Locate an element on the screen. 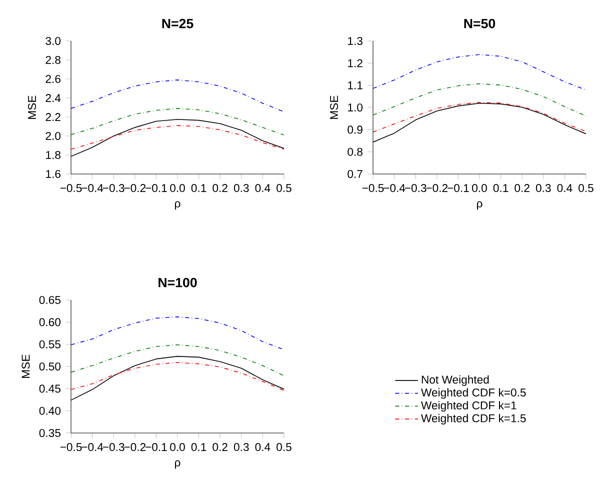 This screenshot has width=600, height=495. y-tick-label: 0.55 is located at coordinates (49, 344).